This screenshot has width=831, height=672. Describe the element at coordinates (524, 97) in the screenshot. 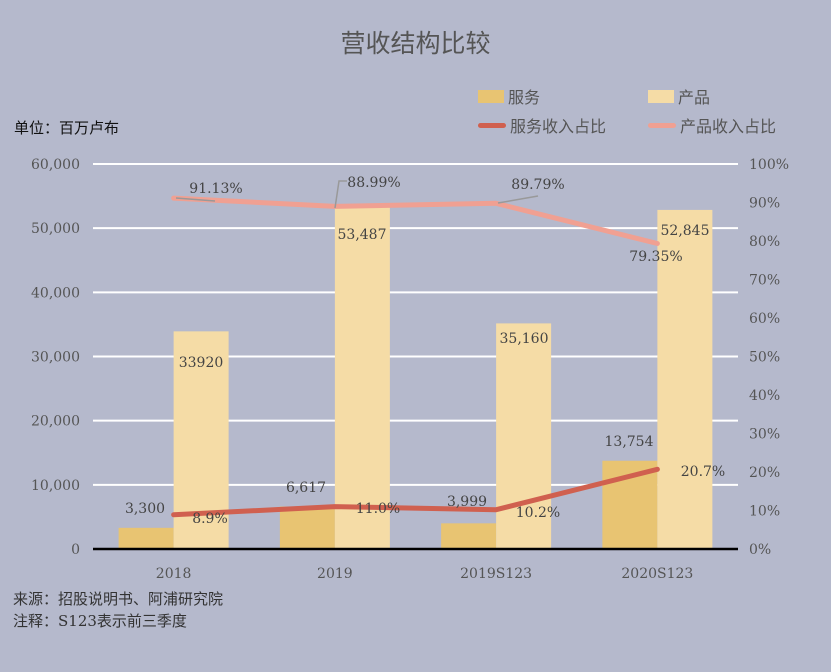

I see `legend-label: 服务` at that location.